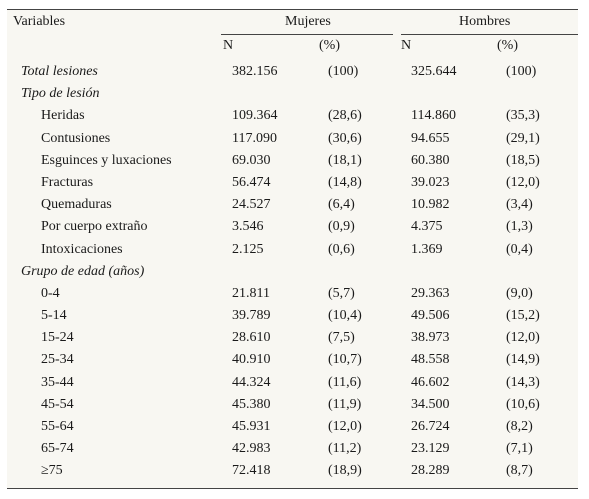 This screenshot has height=499, width=589. What do you see at coordinates (430, 382) in the screenshot?
I see `hombres-n-cell: 46.602` at bounding box center [430, 382].